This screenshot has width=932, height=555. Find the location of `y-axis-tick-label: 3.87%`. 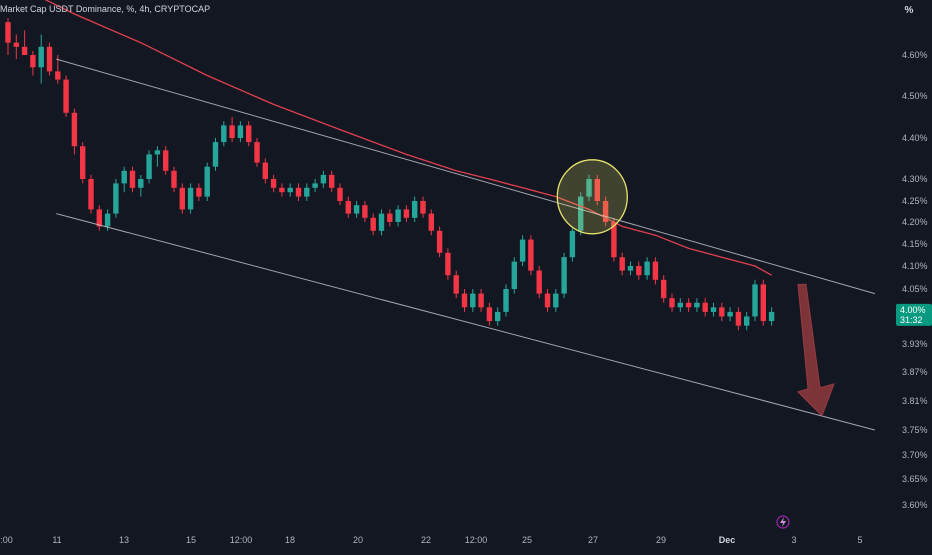

y-axis-tick-label: 3.87% is located at coordinates (915, 372).